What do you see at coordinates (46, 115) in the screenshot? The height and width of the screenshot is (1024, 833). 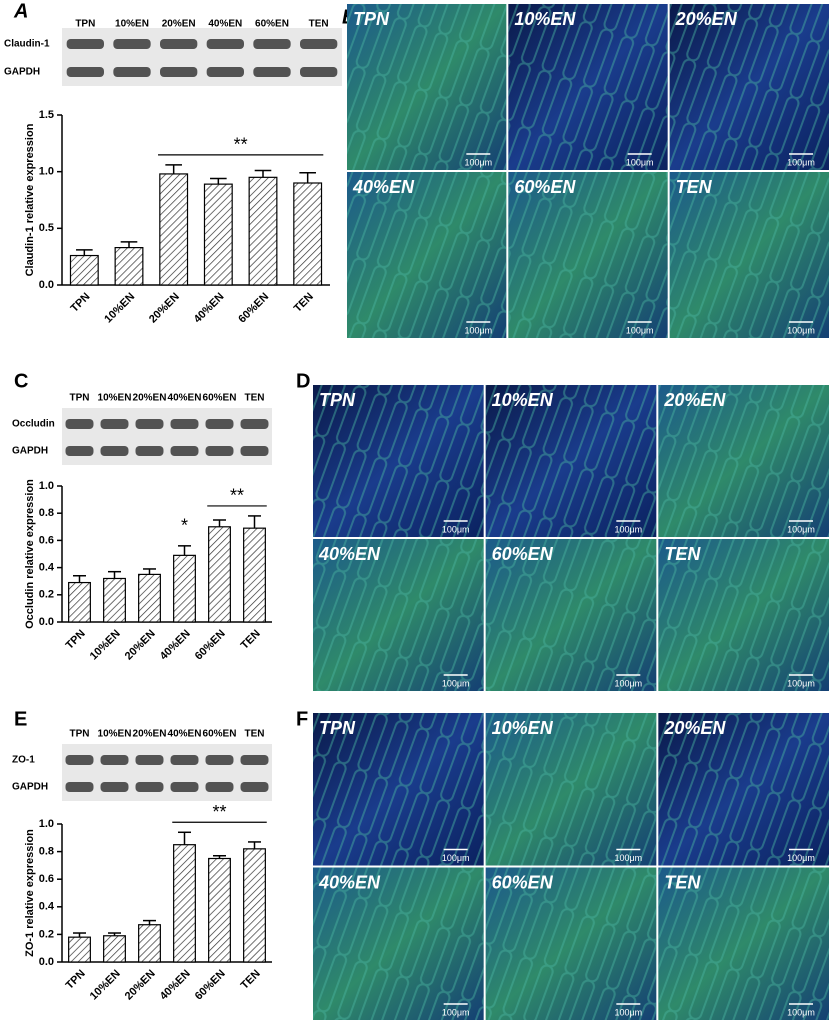 I see `y-tick-label: 1.5` at bounding box center [46, 115].